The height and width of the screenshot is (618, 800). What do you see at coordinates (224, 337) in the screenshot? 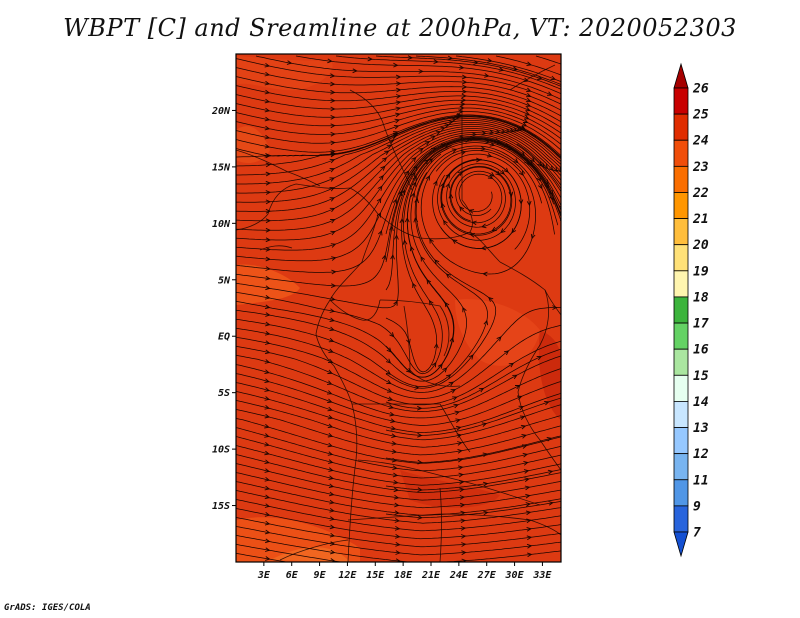
I see `lat-tick-label: EQ` at bounding box center [224, 337].